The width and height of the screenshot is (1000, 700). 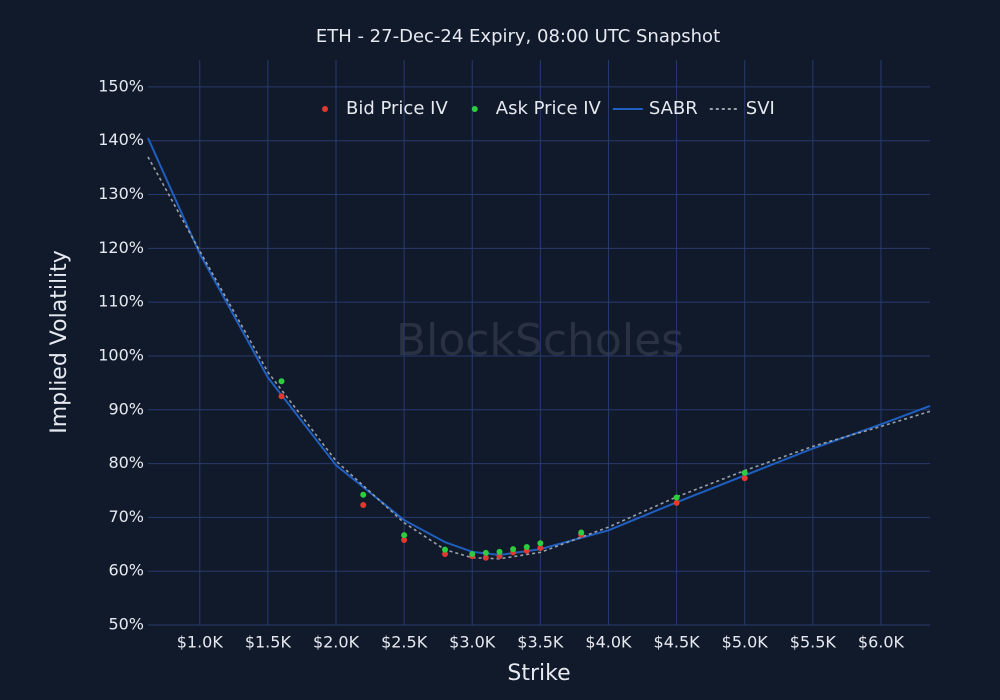 I want to click on legend-label: SVI, so click(x=760, y=108).